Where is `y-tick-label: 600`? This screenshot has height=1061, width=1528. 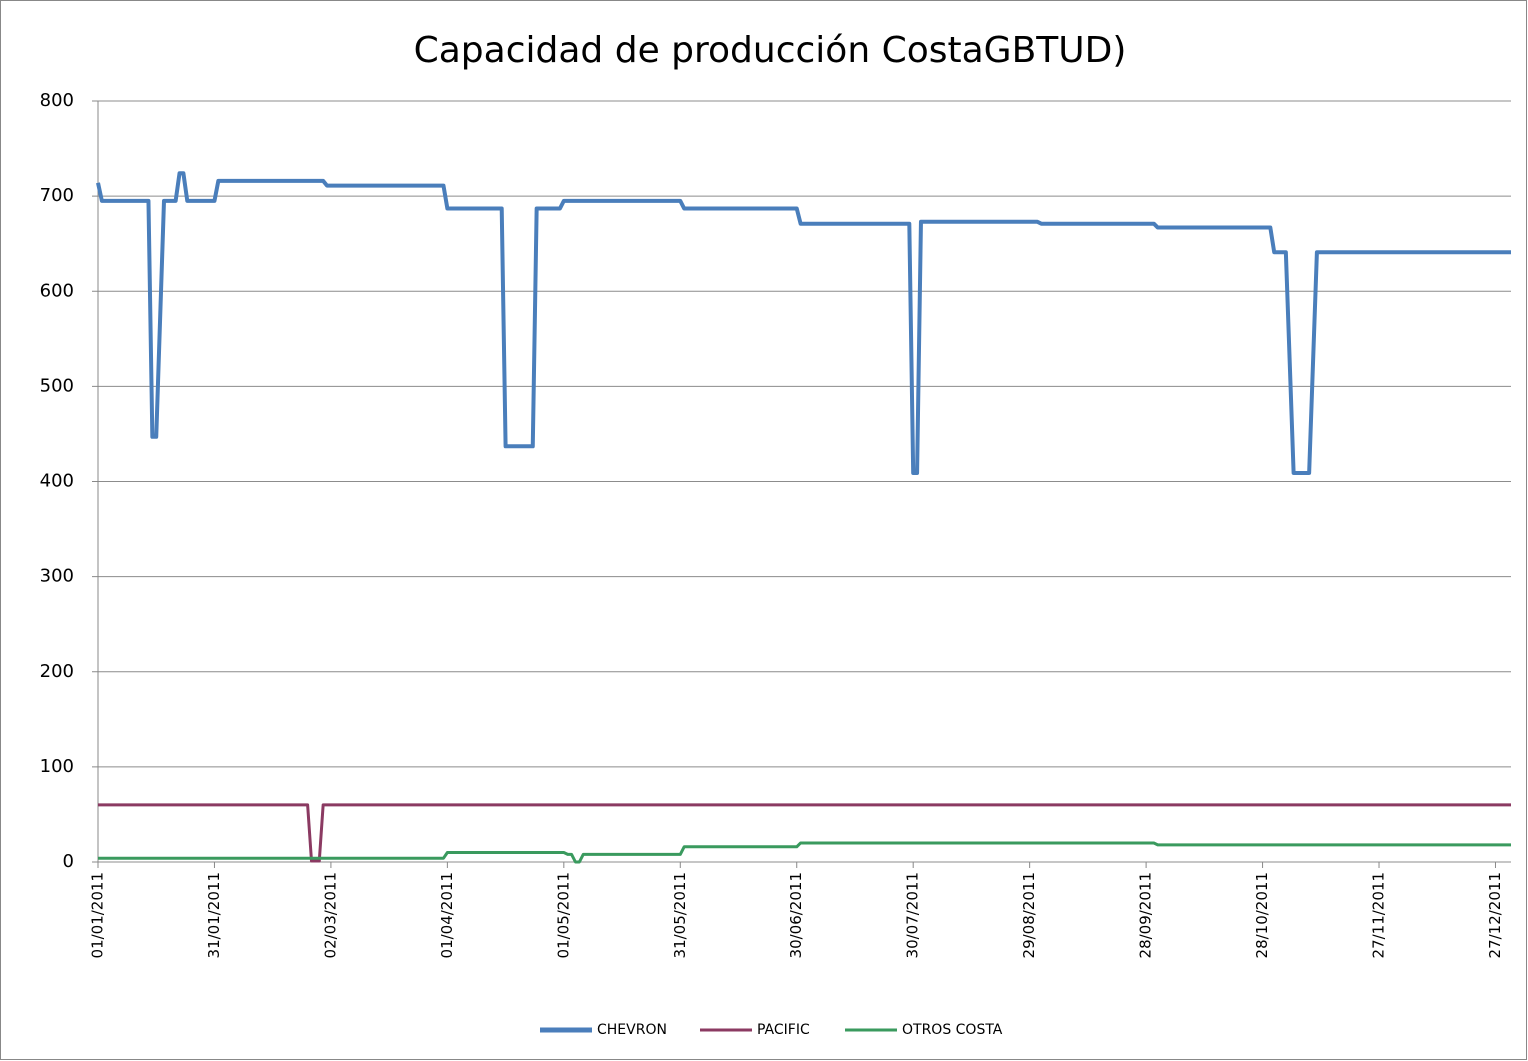
y-tick-label: 600 is located at coordinates (57, 290).